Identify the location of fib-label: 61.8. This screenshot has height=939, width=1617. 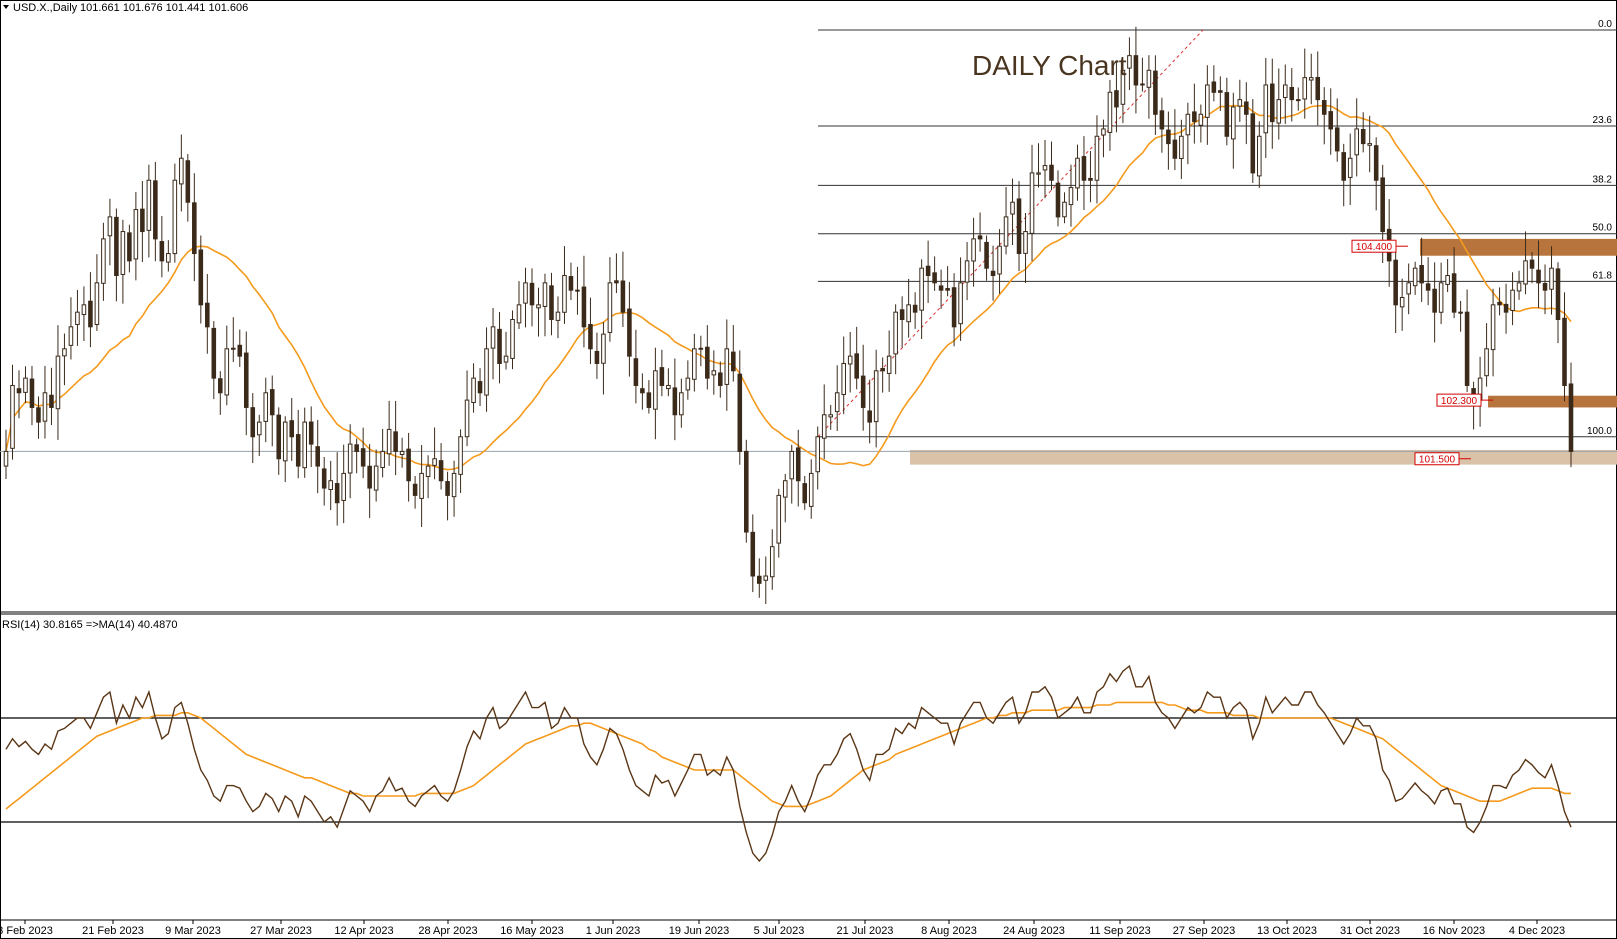
(1603, 275).